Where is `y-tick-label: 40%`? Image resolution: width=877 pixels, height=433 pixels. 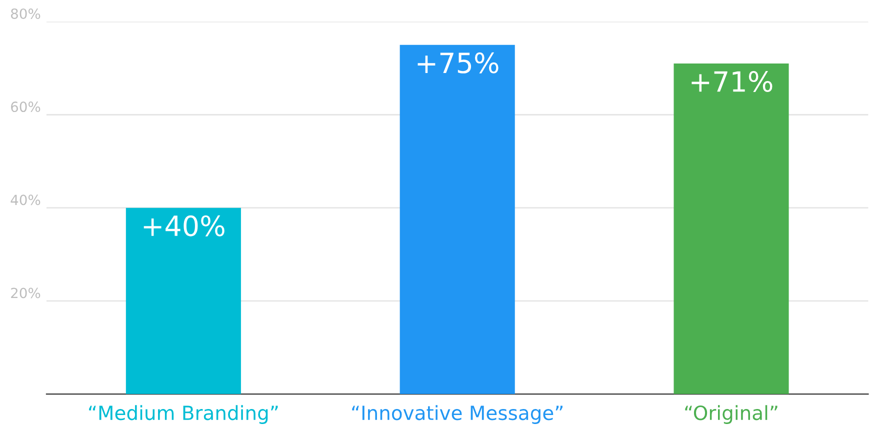 y-tick-label: 40% is located at coordinates (25, 200).